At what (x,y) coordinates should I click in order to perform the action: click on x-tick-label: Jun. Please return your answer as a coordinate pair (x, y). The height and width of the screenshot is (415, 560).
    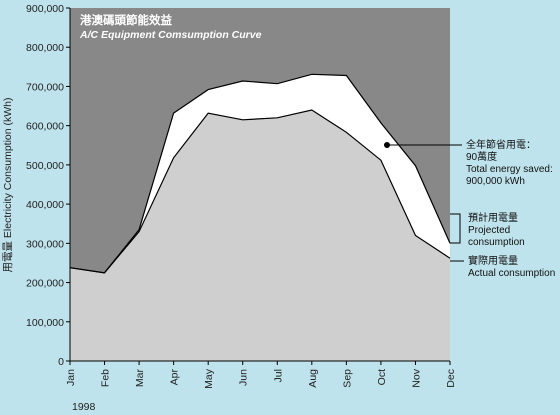
    Looking at the image, I should click on (244, 377).